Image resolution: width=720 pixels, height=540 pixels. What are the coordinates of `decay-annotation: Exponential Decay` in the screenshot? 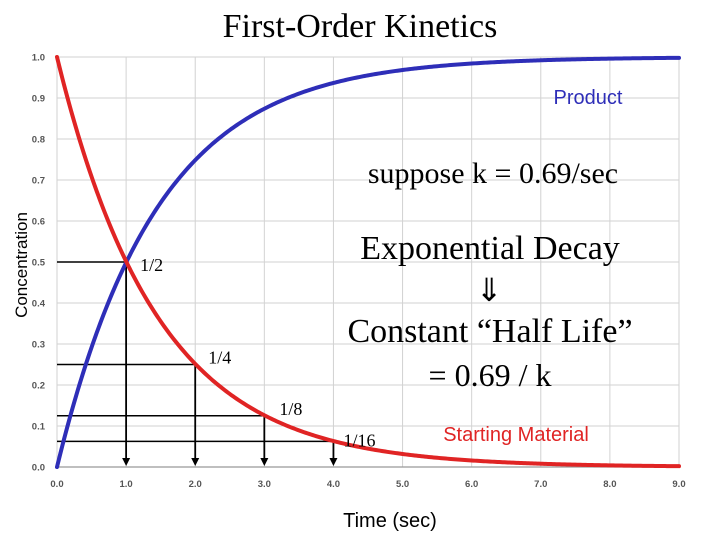 It's located at (490, 248).